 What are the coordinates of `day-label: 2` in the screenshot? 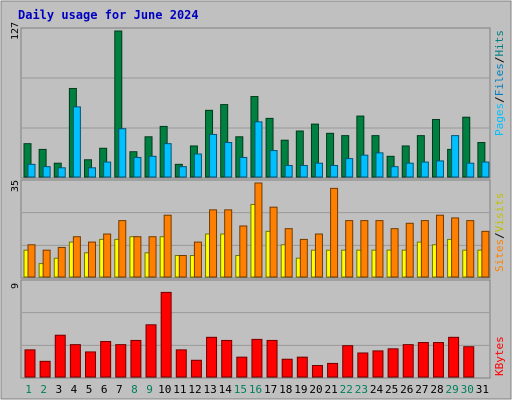 It's located at (43, 389).